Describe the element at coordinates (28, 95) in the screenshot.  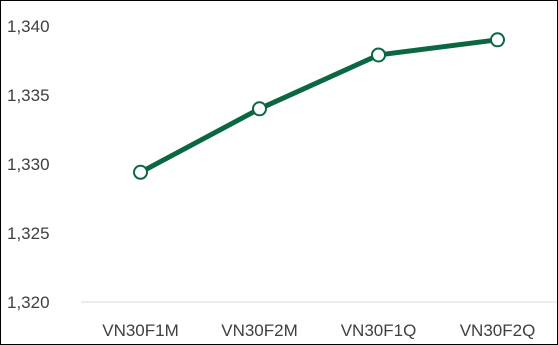
I see `y-tick-label: 1,335` at that location.